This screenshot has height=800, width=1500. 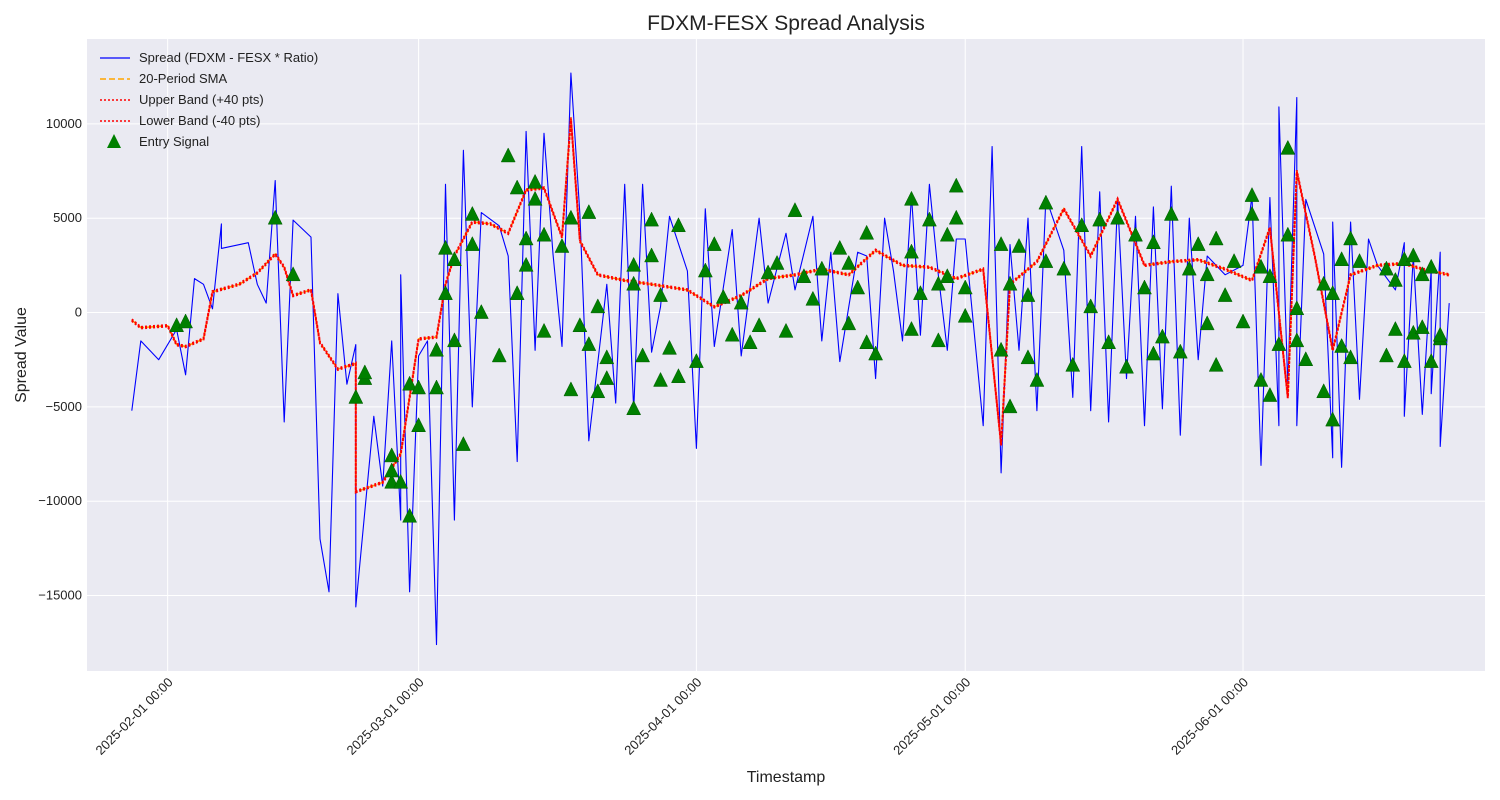 I want to click on y-axis-label: Spread Value, so click(x=21, y=355).